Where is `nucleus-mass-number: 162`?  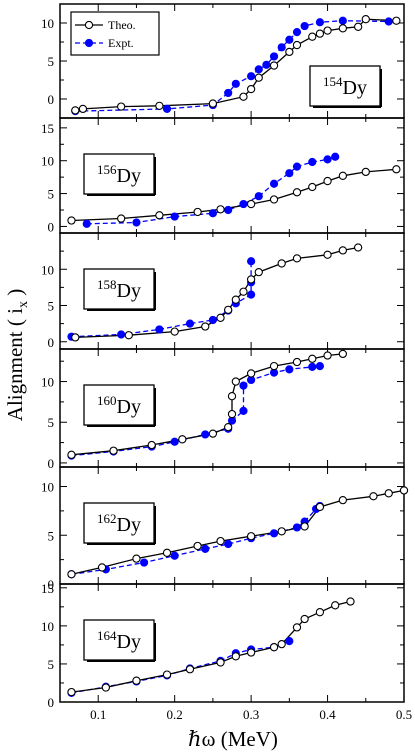
nucleus-mass-number: 162 is located at coordinates (107, 518).